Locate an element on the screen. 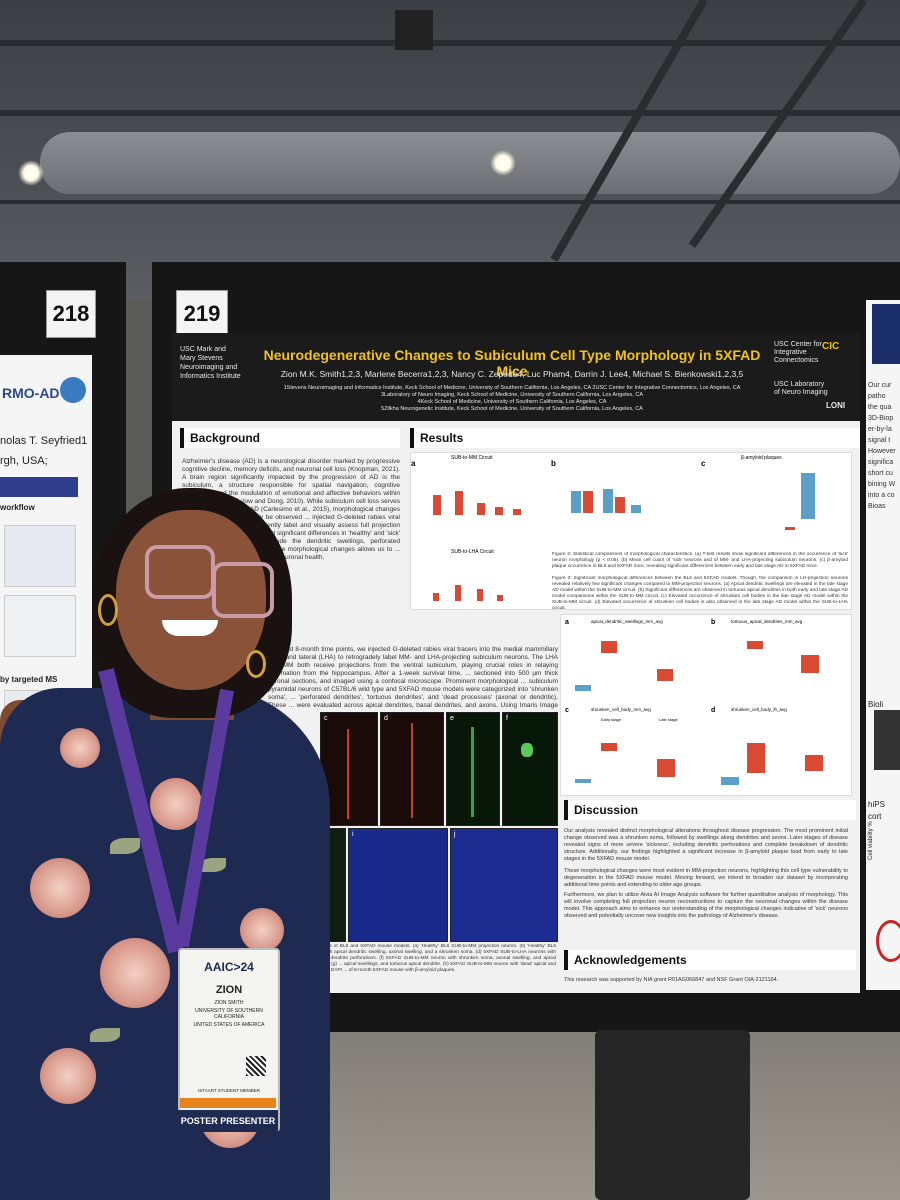  micrograph-j: j is located at coordinates (504, 885).